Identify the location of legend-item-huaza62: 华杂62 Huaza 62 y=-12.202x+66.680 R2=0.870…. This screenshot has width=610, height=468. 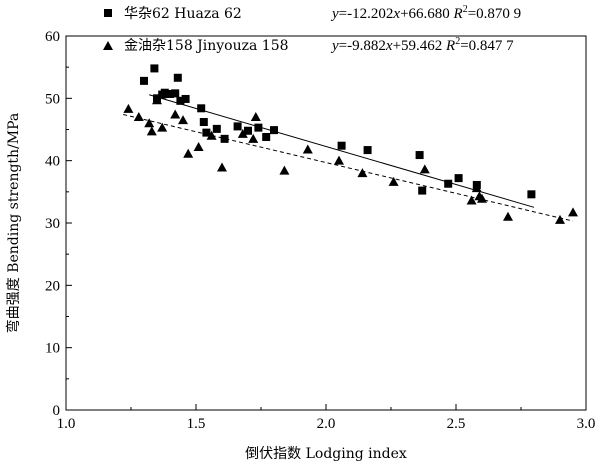
(312, 13).